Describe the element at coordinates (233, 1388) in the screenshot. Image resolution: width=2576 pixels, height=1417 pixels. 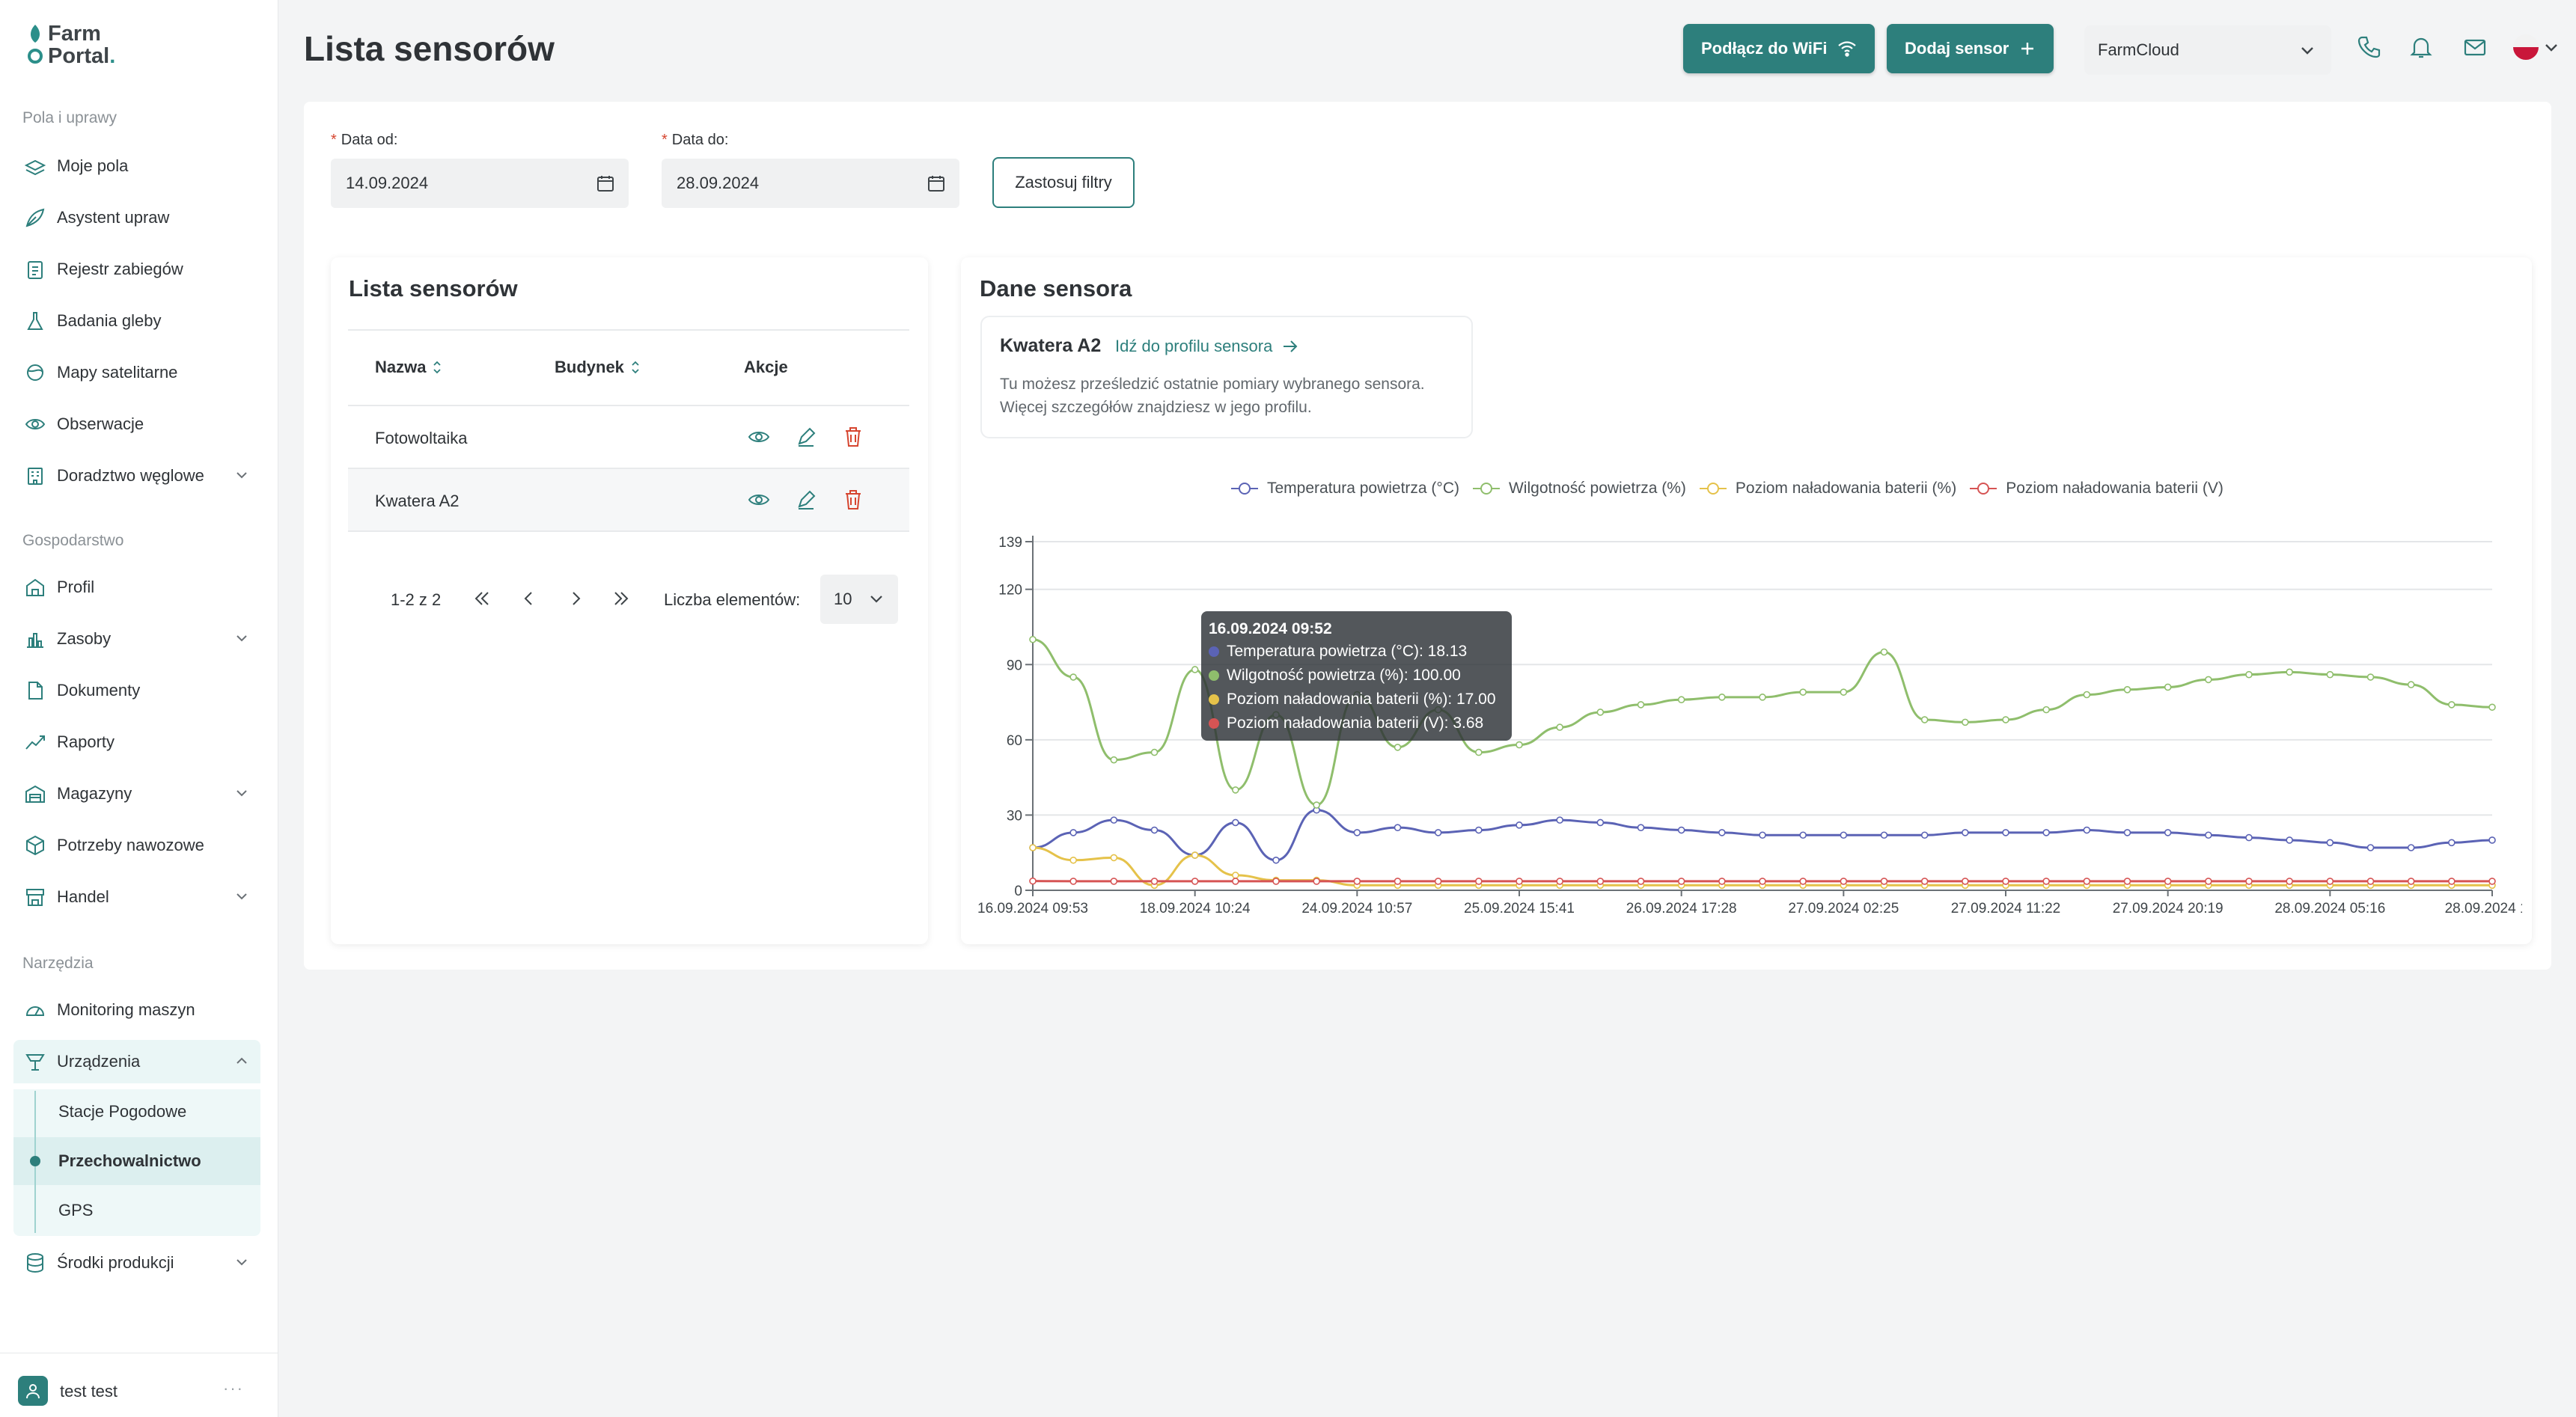
I see `user-menu-button: ···` at that location.